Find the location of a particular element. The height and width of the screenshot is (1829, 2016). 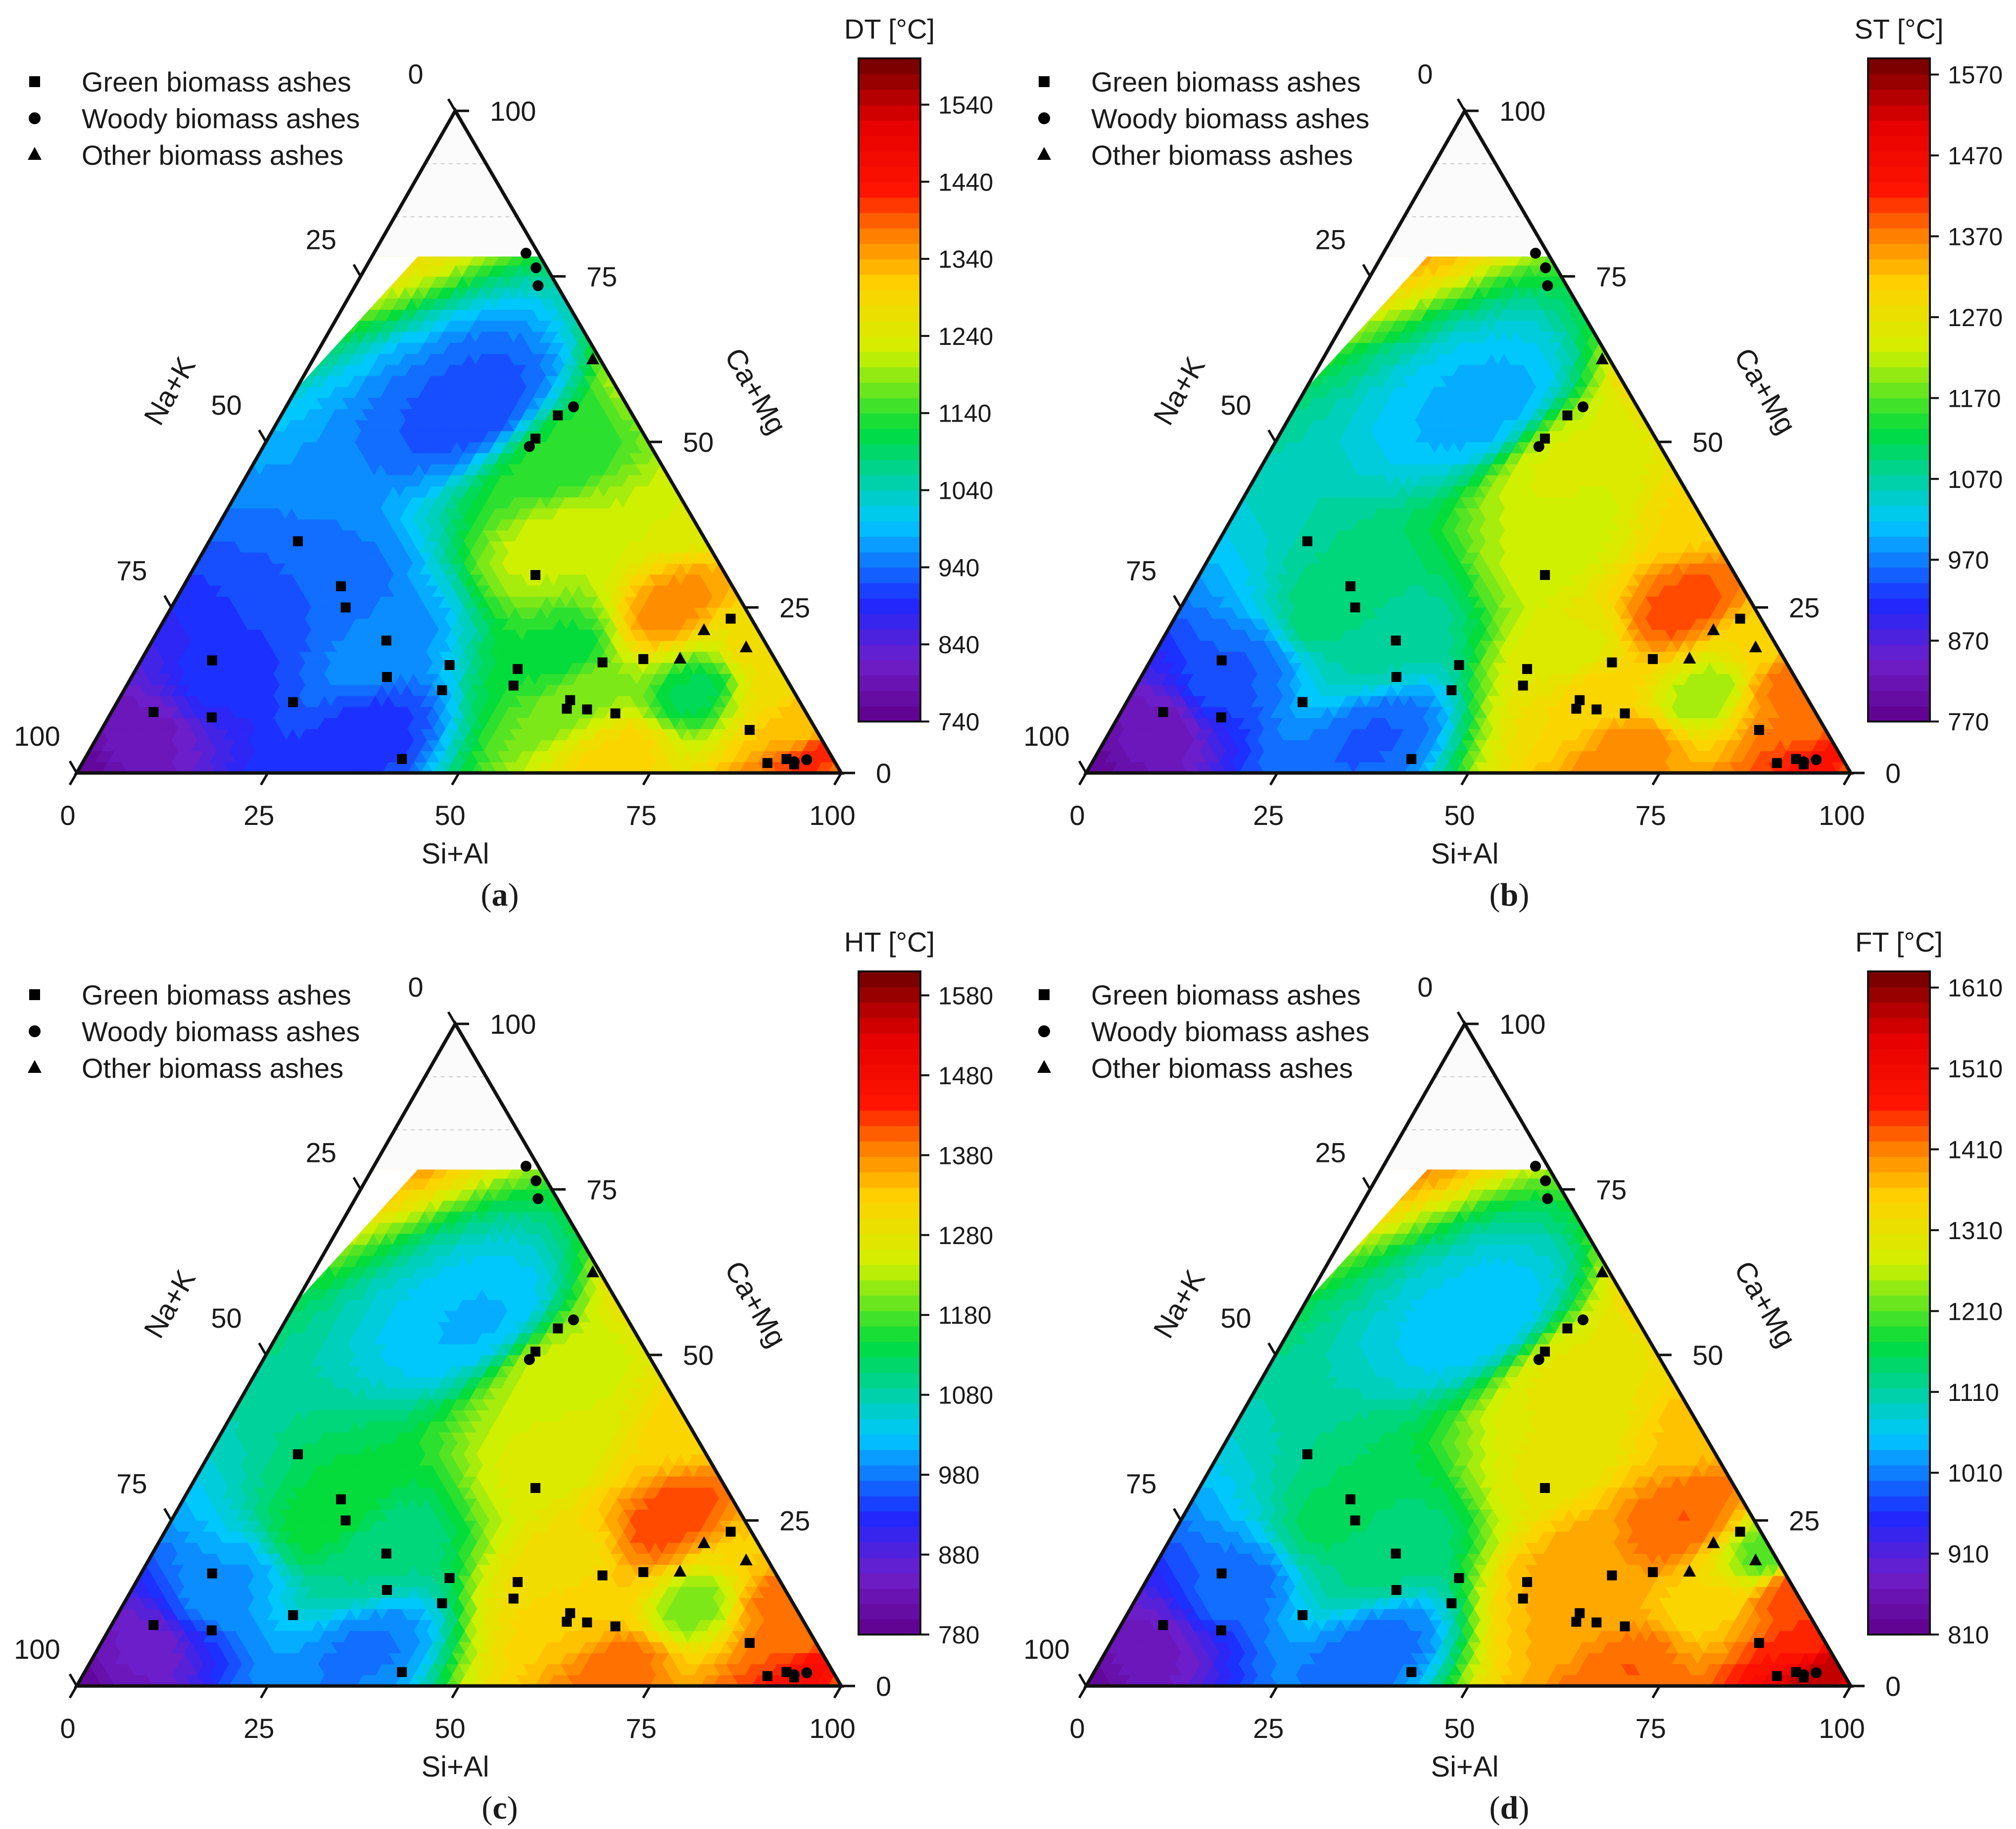

legend-triangle-icon is located at coordinates (35, 153).